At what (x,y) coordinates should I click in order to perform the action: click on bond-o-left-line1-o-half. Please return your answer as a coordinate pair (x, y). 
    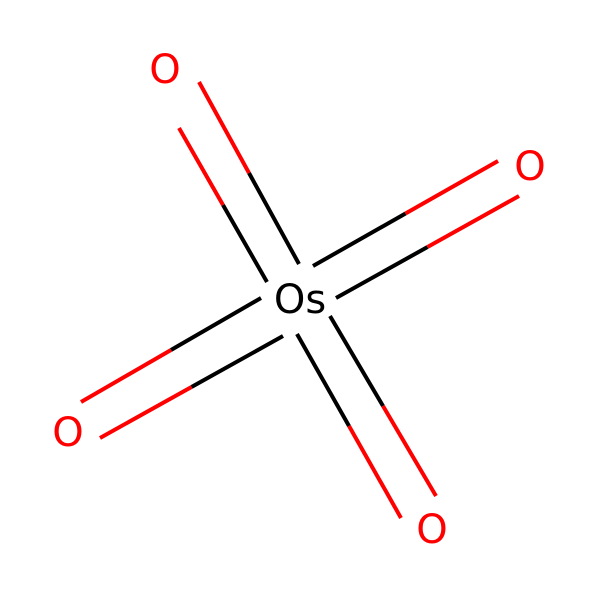
    Looking at the image, I should click on (126, 376).